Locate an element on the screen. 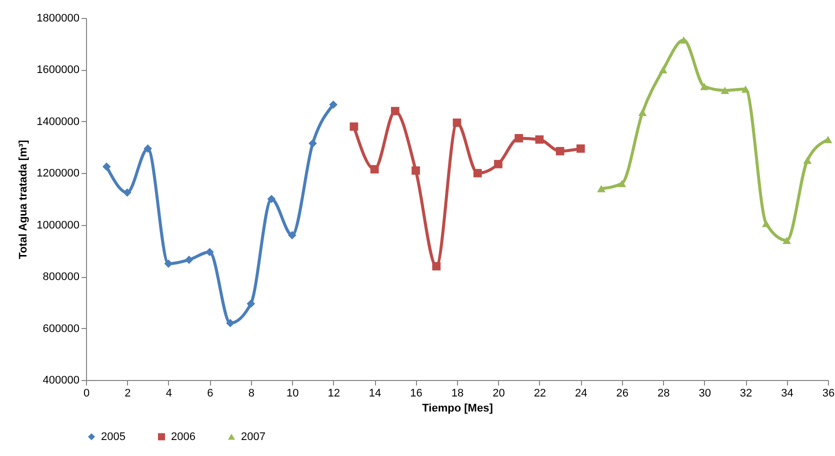 The height and width of the screenshot is (456, 835). x-tick-label: 30 is located at coordinates (704, 394).